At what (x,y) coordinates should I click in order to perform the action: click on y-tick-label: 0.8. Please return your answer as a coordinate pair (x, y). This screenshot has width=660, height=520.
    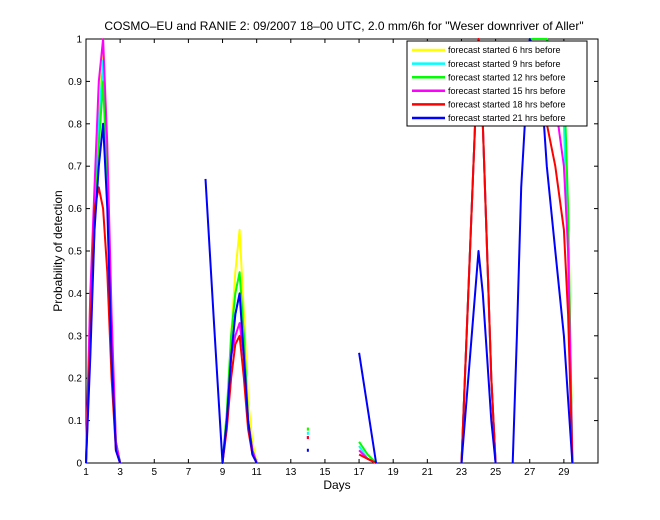
    Looking at the image, I should click on (75, 124).